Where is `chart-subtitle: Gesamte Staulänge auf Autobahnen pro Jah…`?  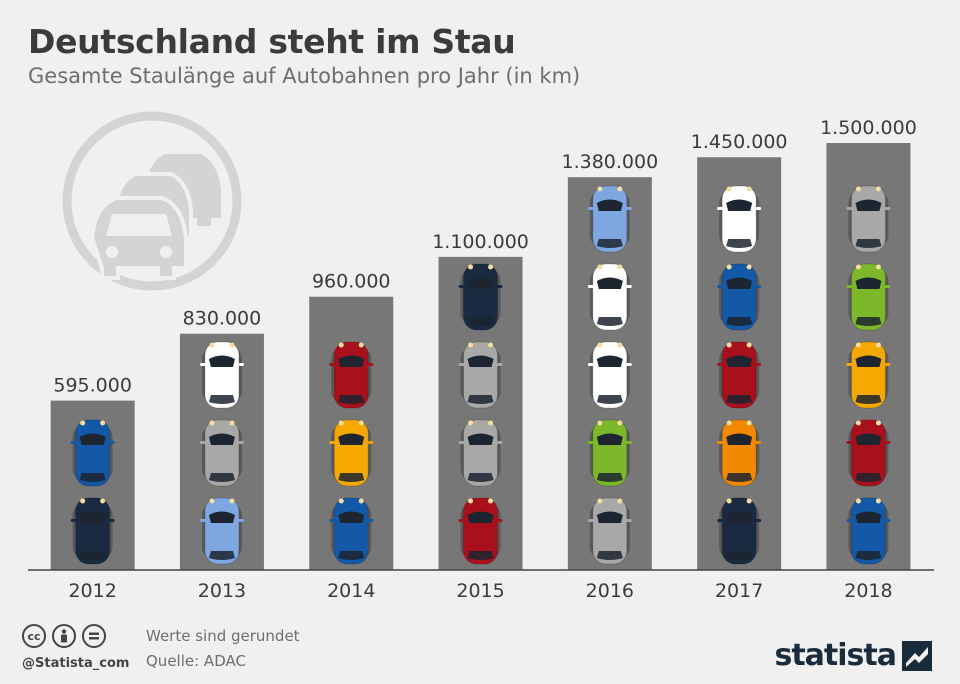
chart-subtitle: Gesamte Staulänge auf Autobahnen pro Jah… is located at coordinates (304, 76).